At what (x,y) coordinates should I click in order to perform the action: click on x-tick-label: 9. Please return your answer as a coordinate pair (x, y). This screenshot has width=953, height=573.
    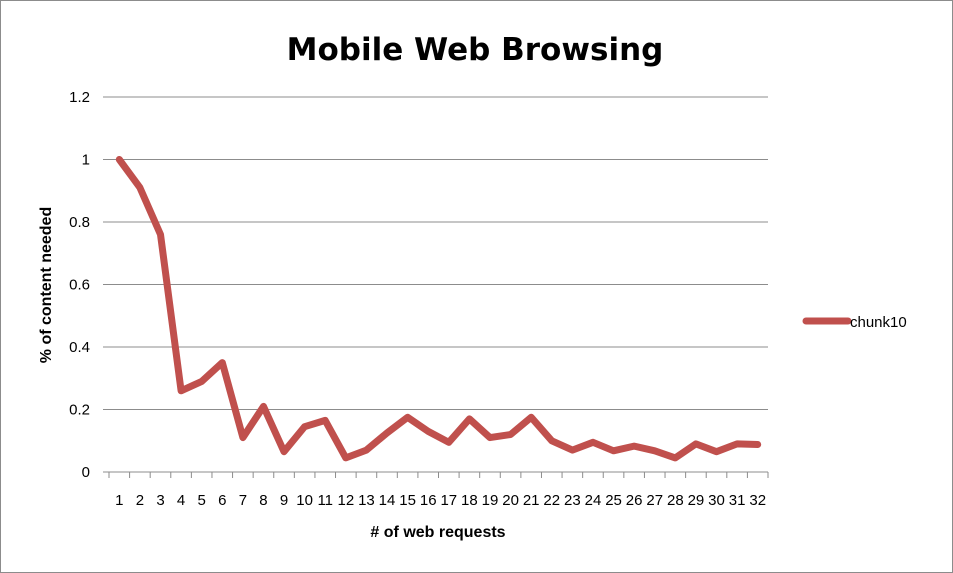
    Looking at the image, I should click on (284, 500).